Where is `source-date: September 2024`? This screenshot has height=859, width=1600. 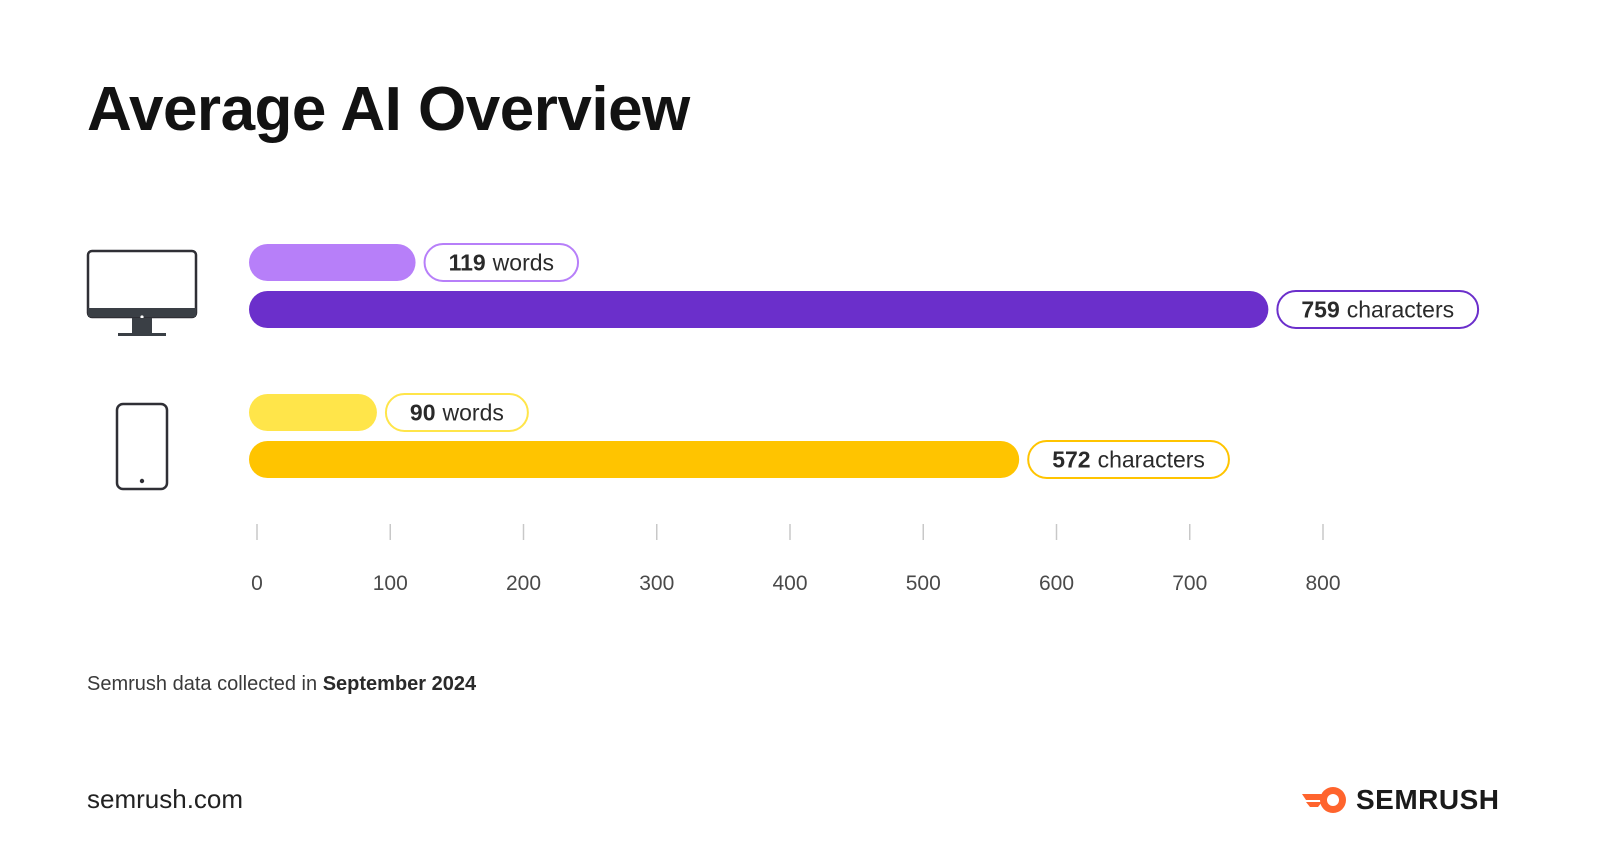 source-date: September 2024 is located at coordinates (399, 684).